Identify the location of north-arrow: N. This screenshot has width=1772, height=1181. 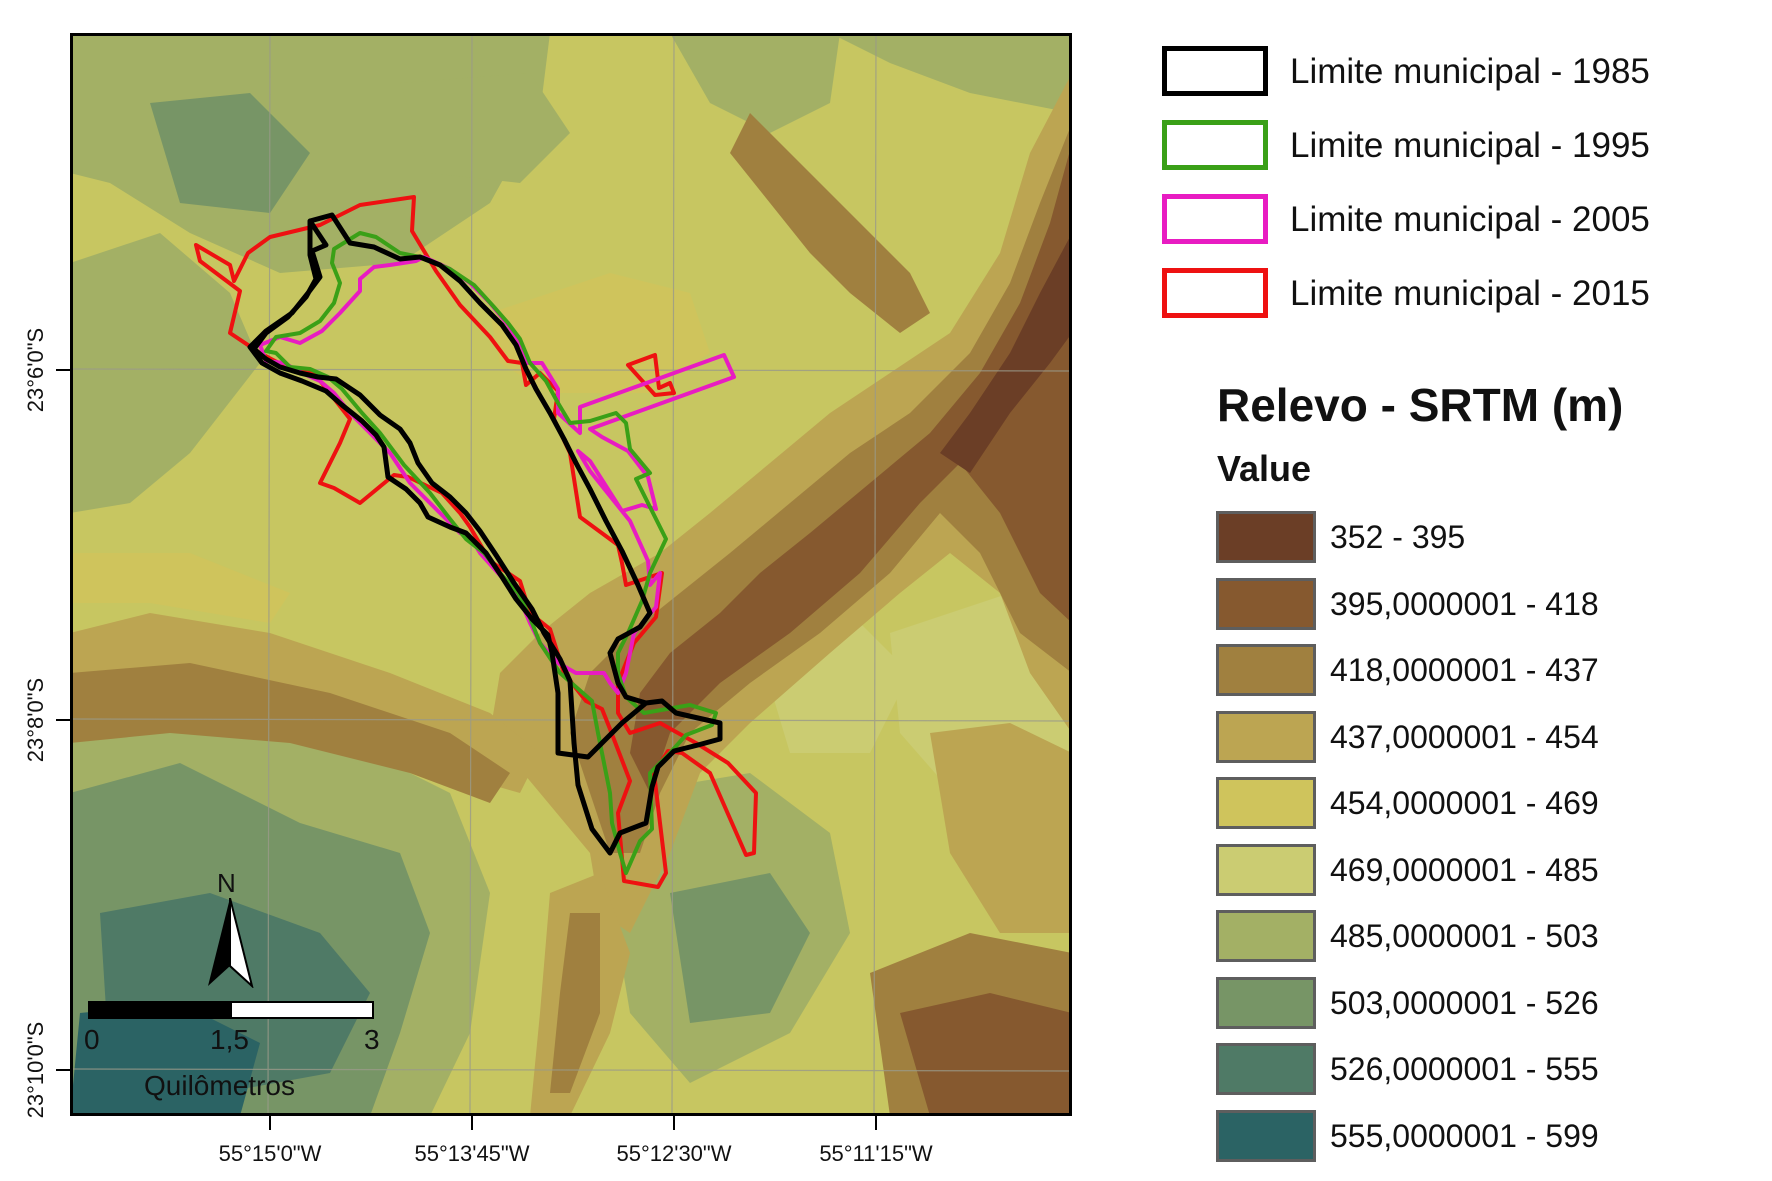
(230, 928).